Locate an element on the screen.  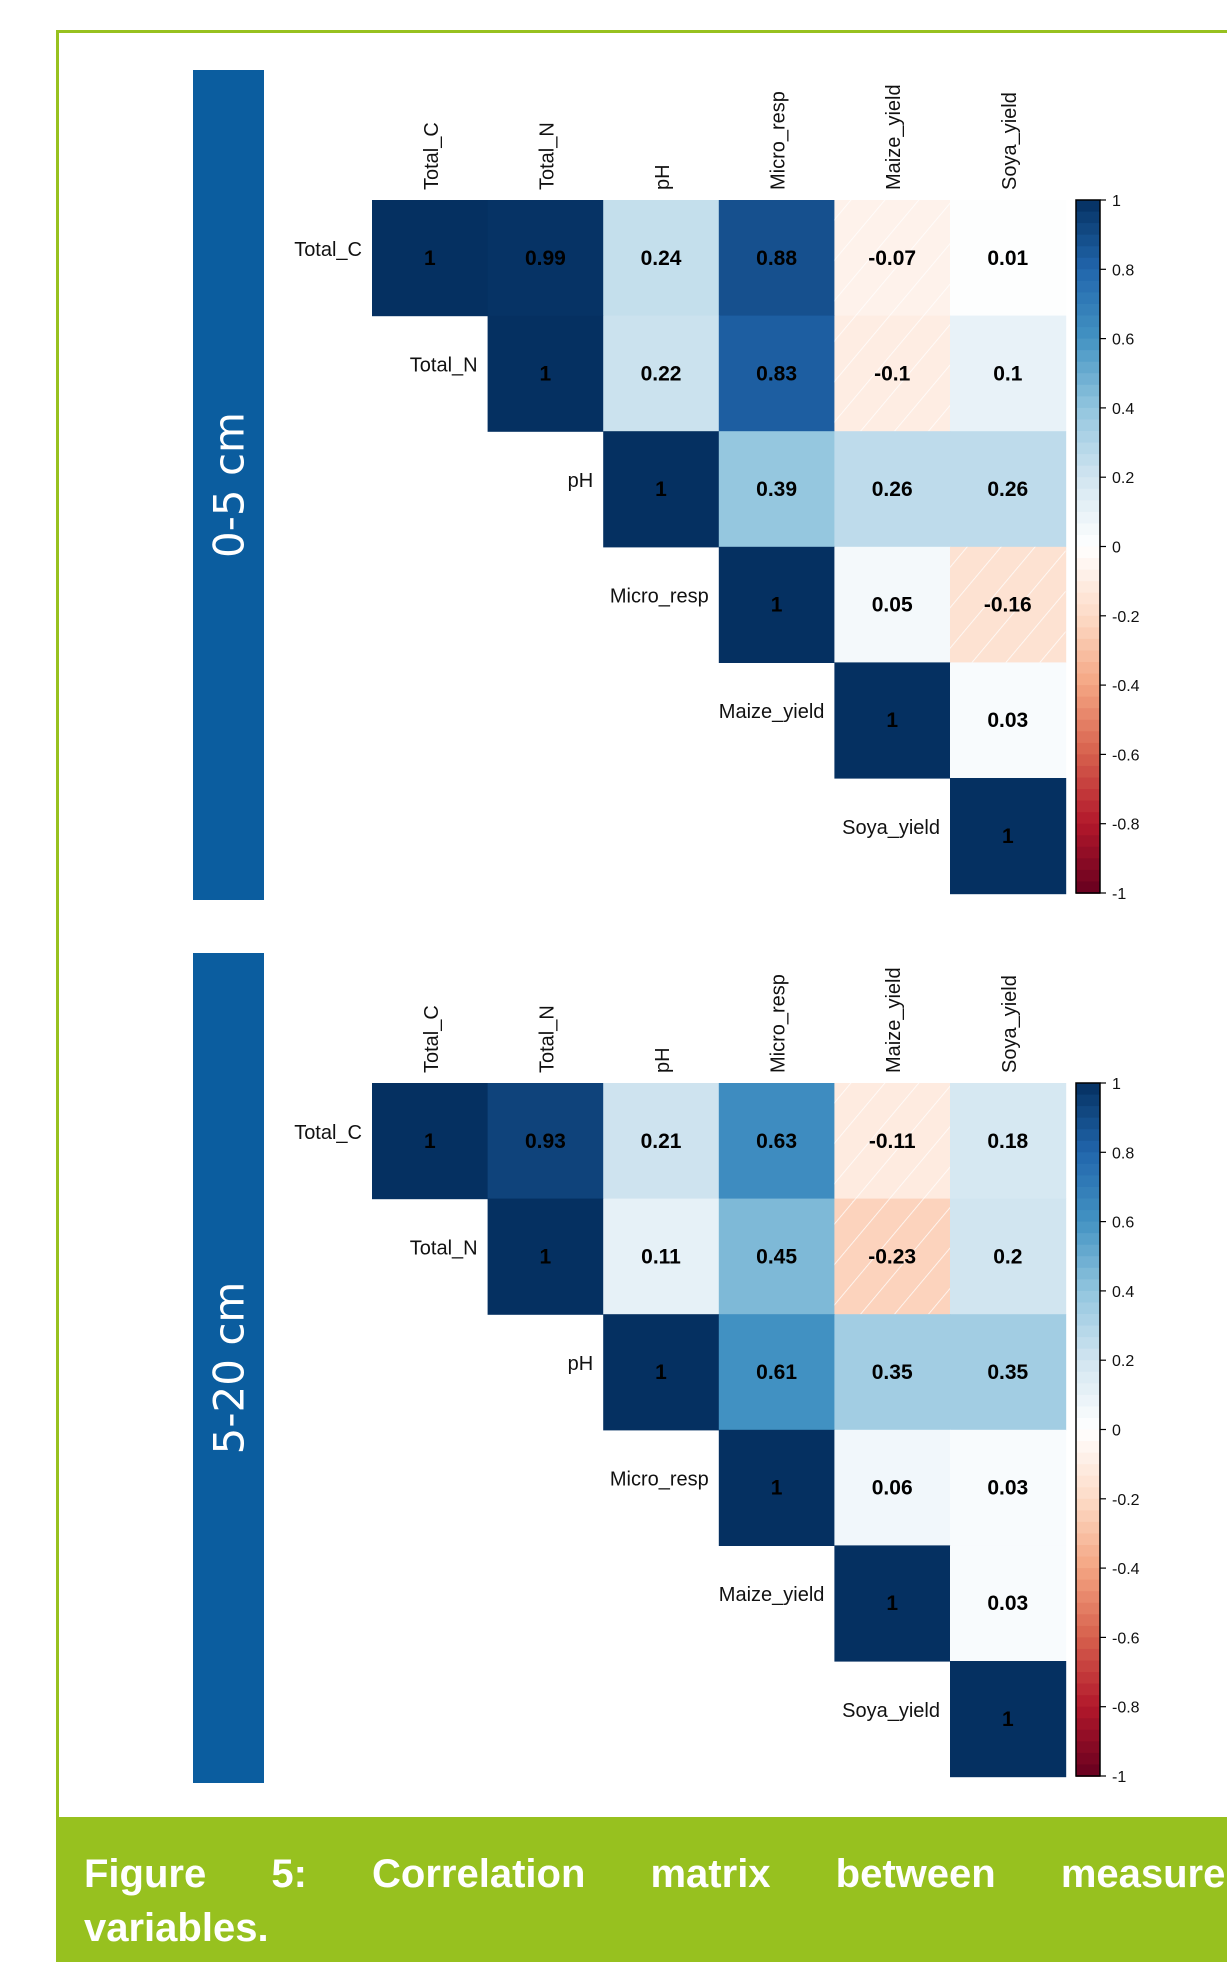
cell-value-label: 0.21 is located at coordinates (661, 1141).